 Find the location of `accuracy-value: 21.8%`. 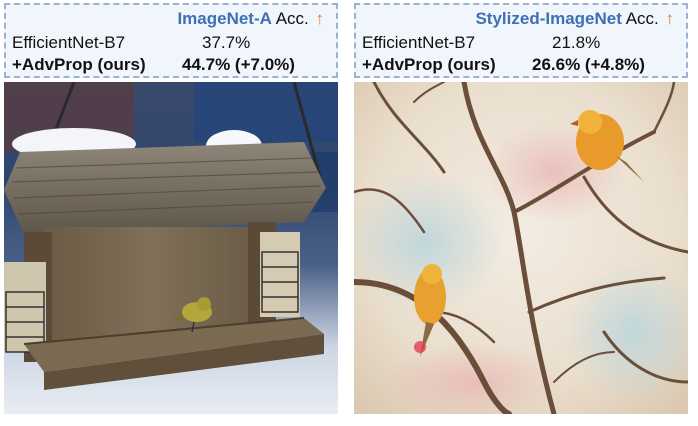

accuracy-value: 21.8% is located at coordinates (576, 42).